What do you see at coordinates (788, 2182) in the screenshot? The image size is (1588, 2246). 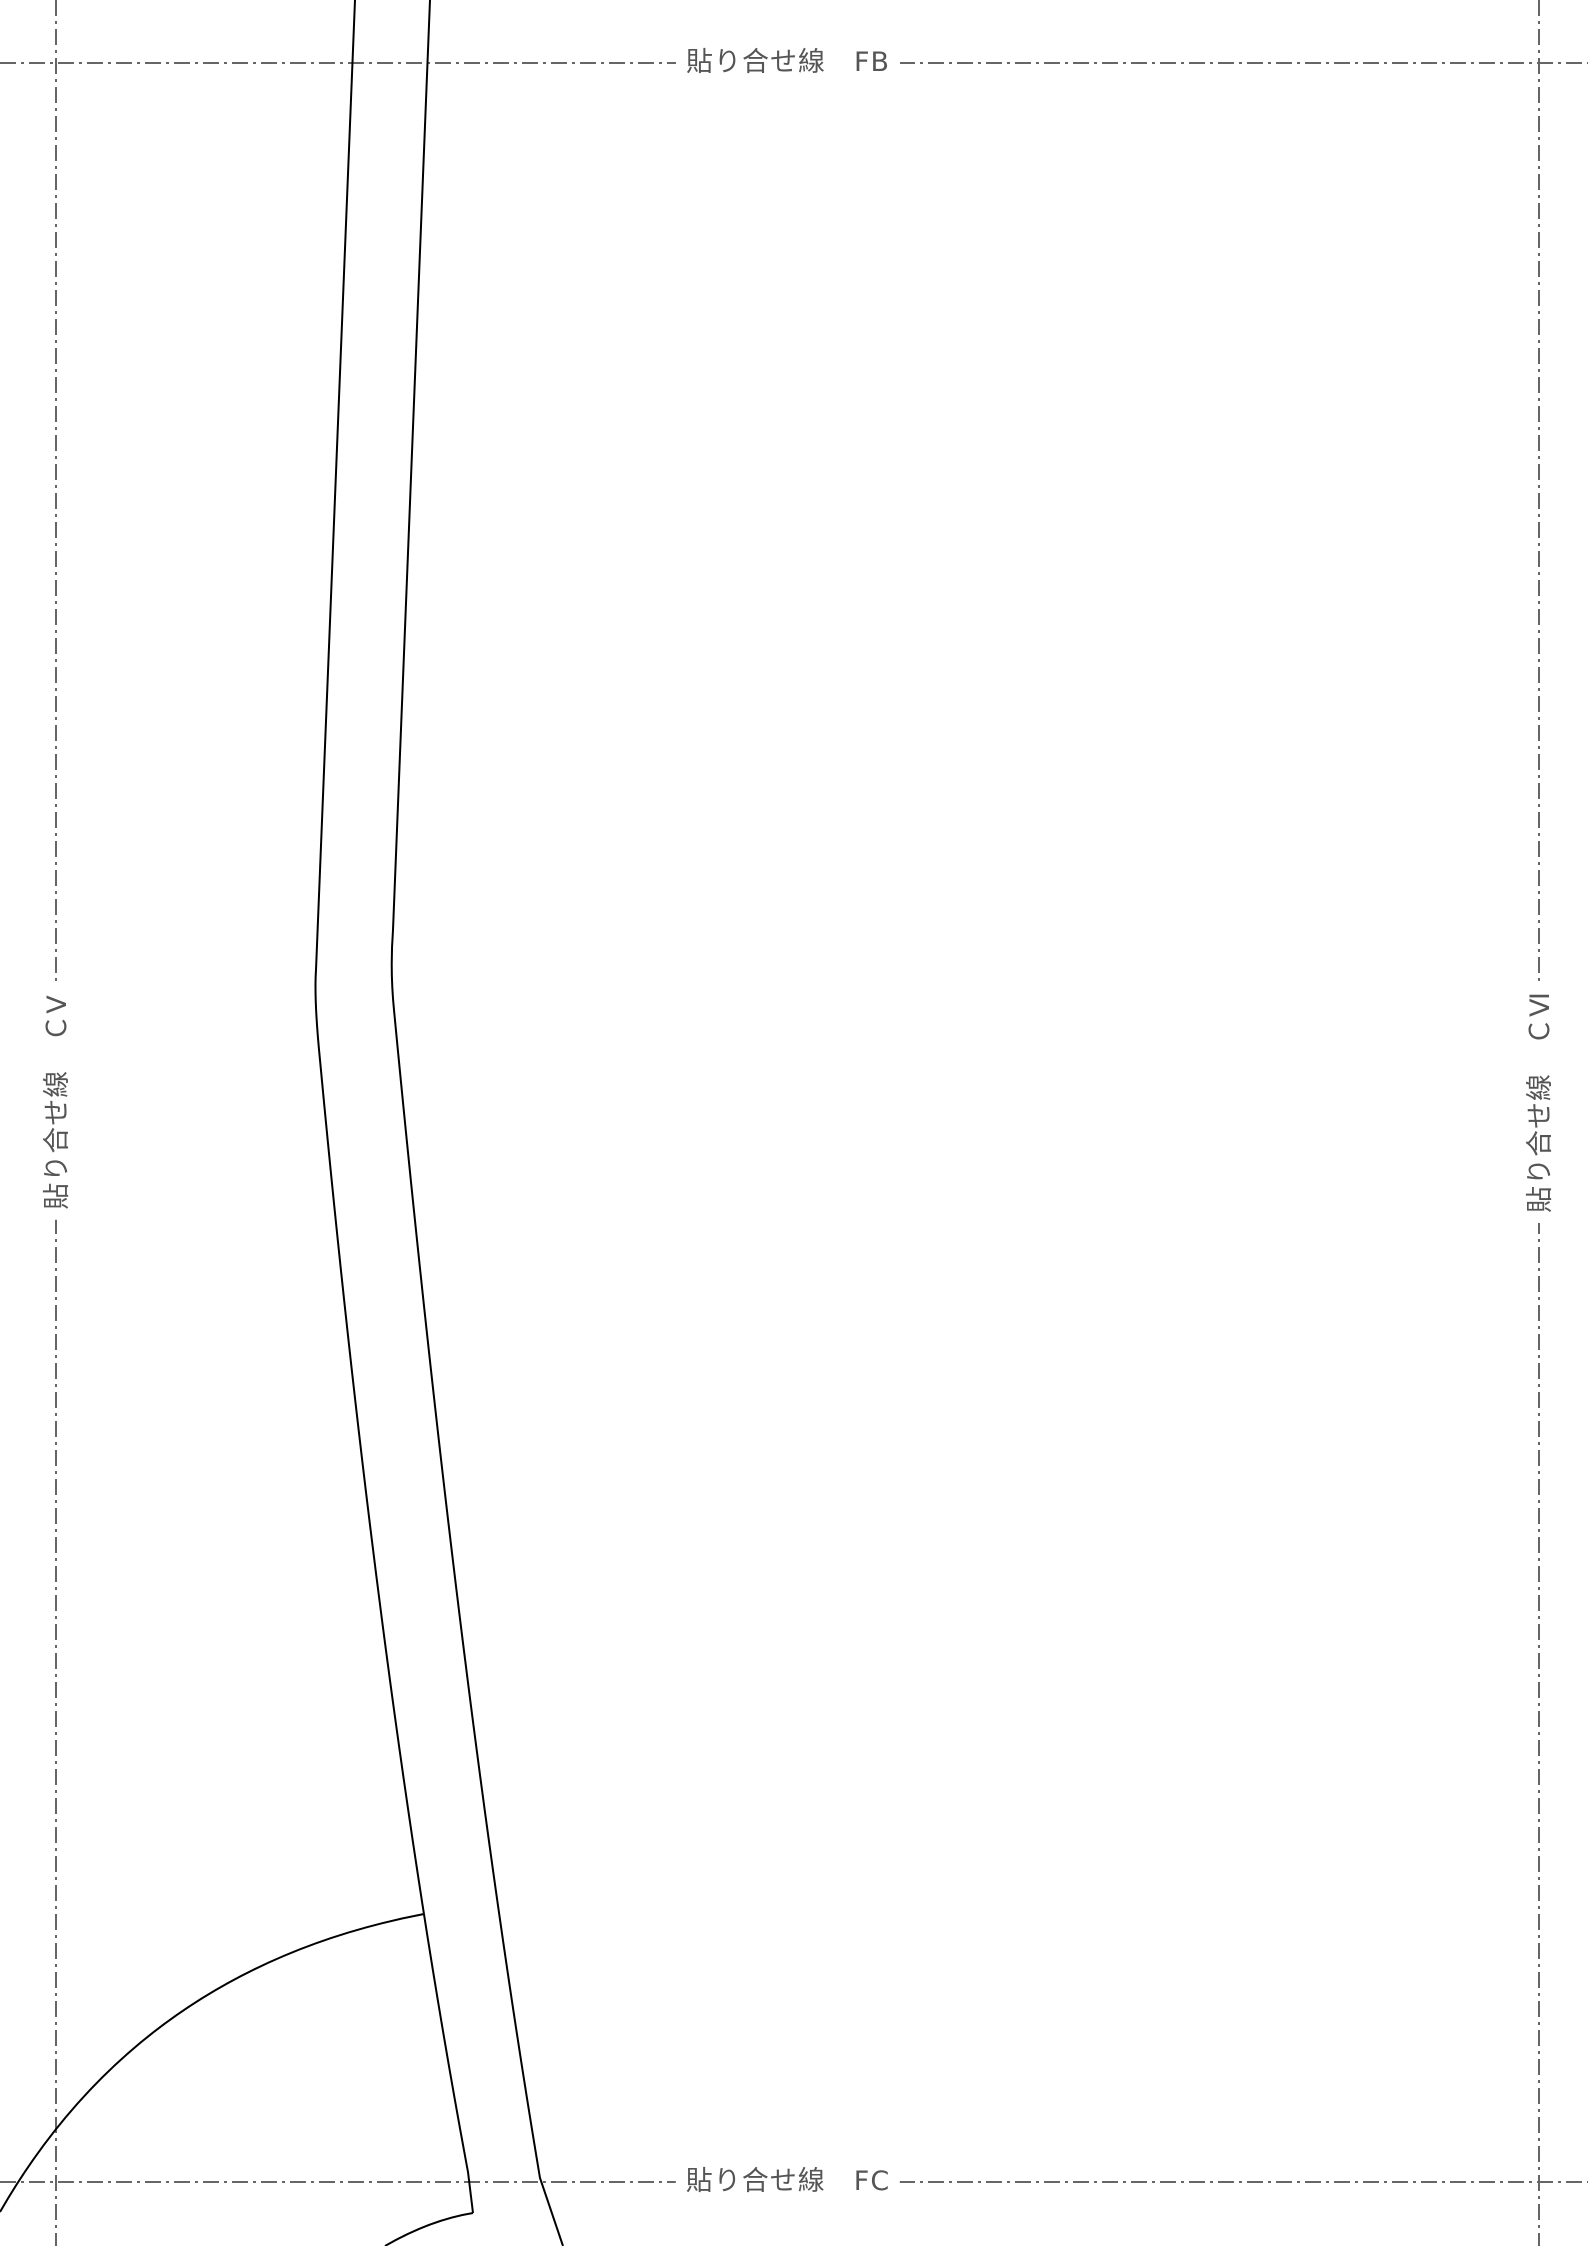 I see `bottom-joining-label: 貼り合せ線 FC` at bounding box center [788, 2182].